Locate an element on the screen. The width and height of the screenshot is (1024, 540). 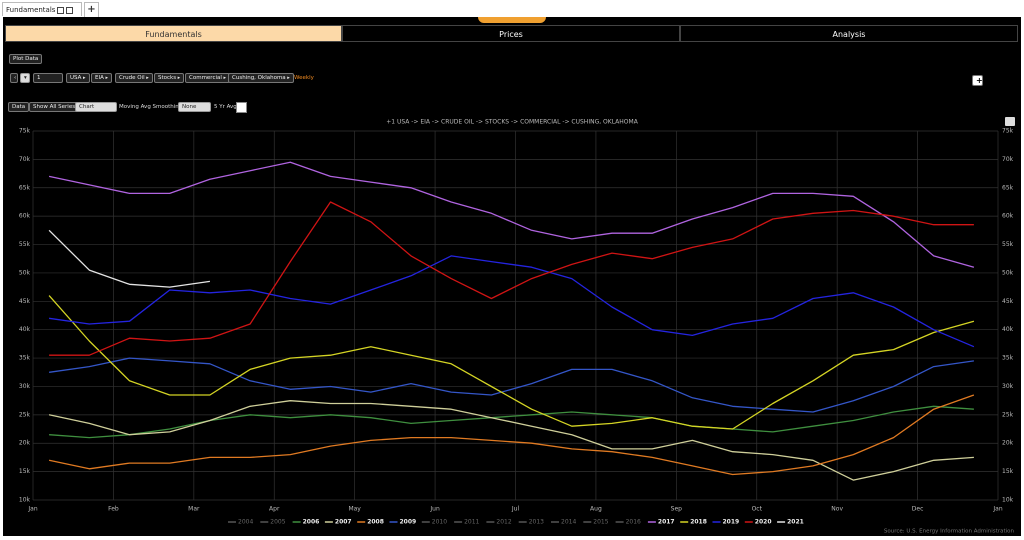
avg-checkbox is located at coordinates (241, 107).